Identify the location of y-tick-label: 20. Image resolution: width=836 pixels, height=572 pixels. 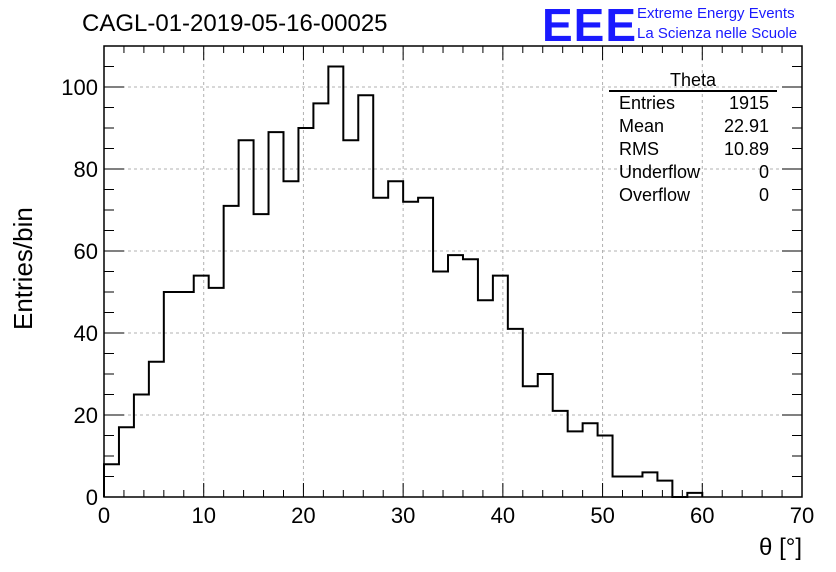
(86, 415).